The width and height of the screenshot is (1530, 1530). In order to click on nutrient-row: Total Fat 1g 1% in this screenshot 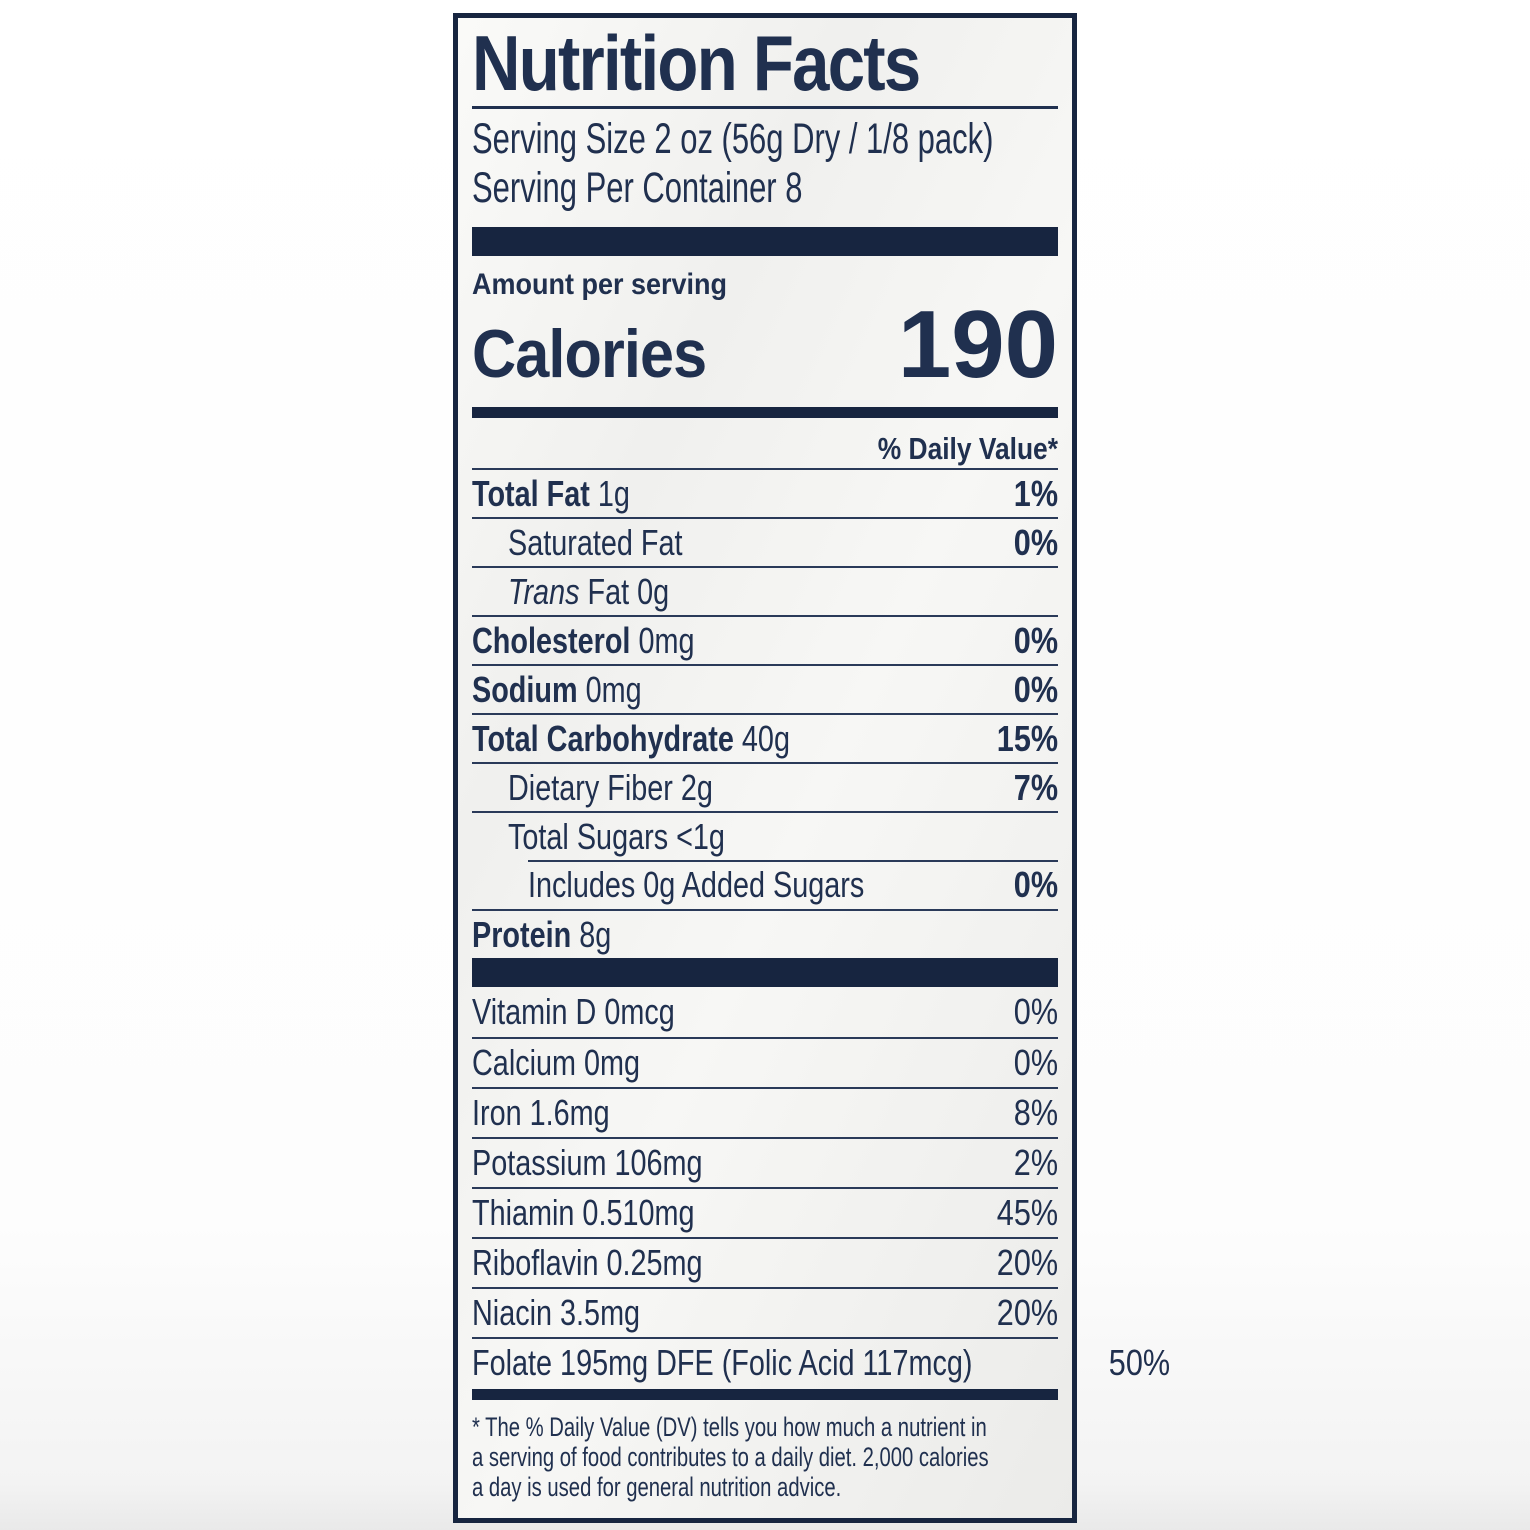, I will do `click(765, 492)`.